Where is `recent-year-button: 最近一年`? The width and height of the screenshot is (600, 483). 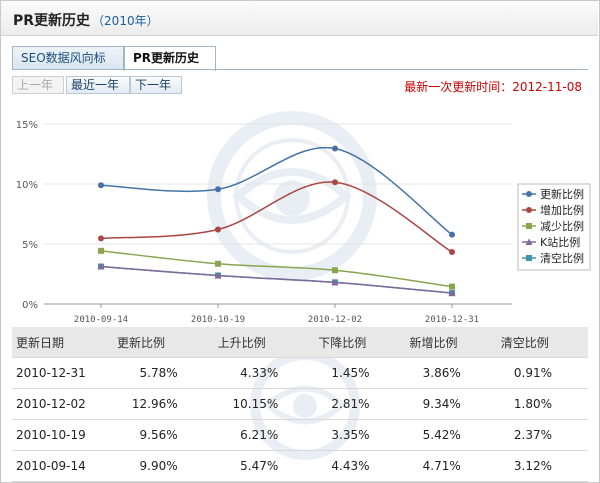 recent-year-button: 最近一年 is located at coordinates (98, 85).